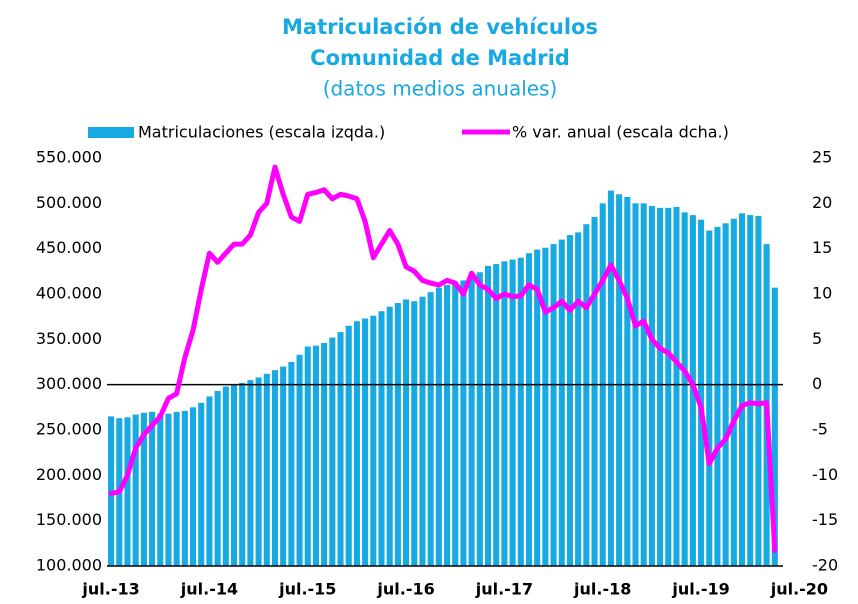 The height and width of the screenshot is (604, 858). What do you see at coordinates (440, 27) in the screenshot?
I see `chart-title: Matriculación de vehículos` at bounding box center [440, 27].